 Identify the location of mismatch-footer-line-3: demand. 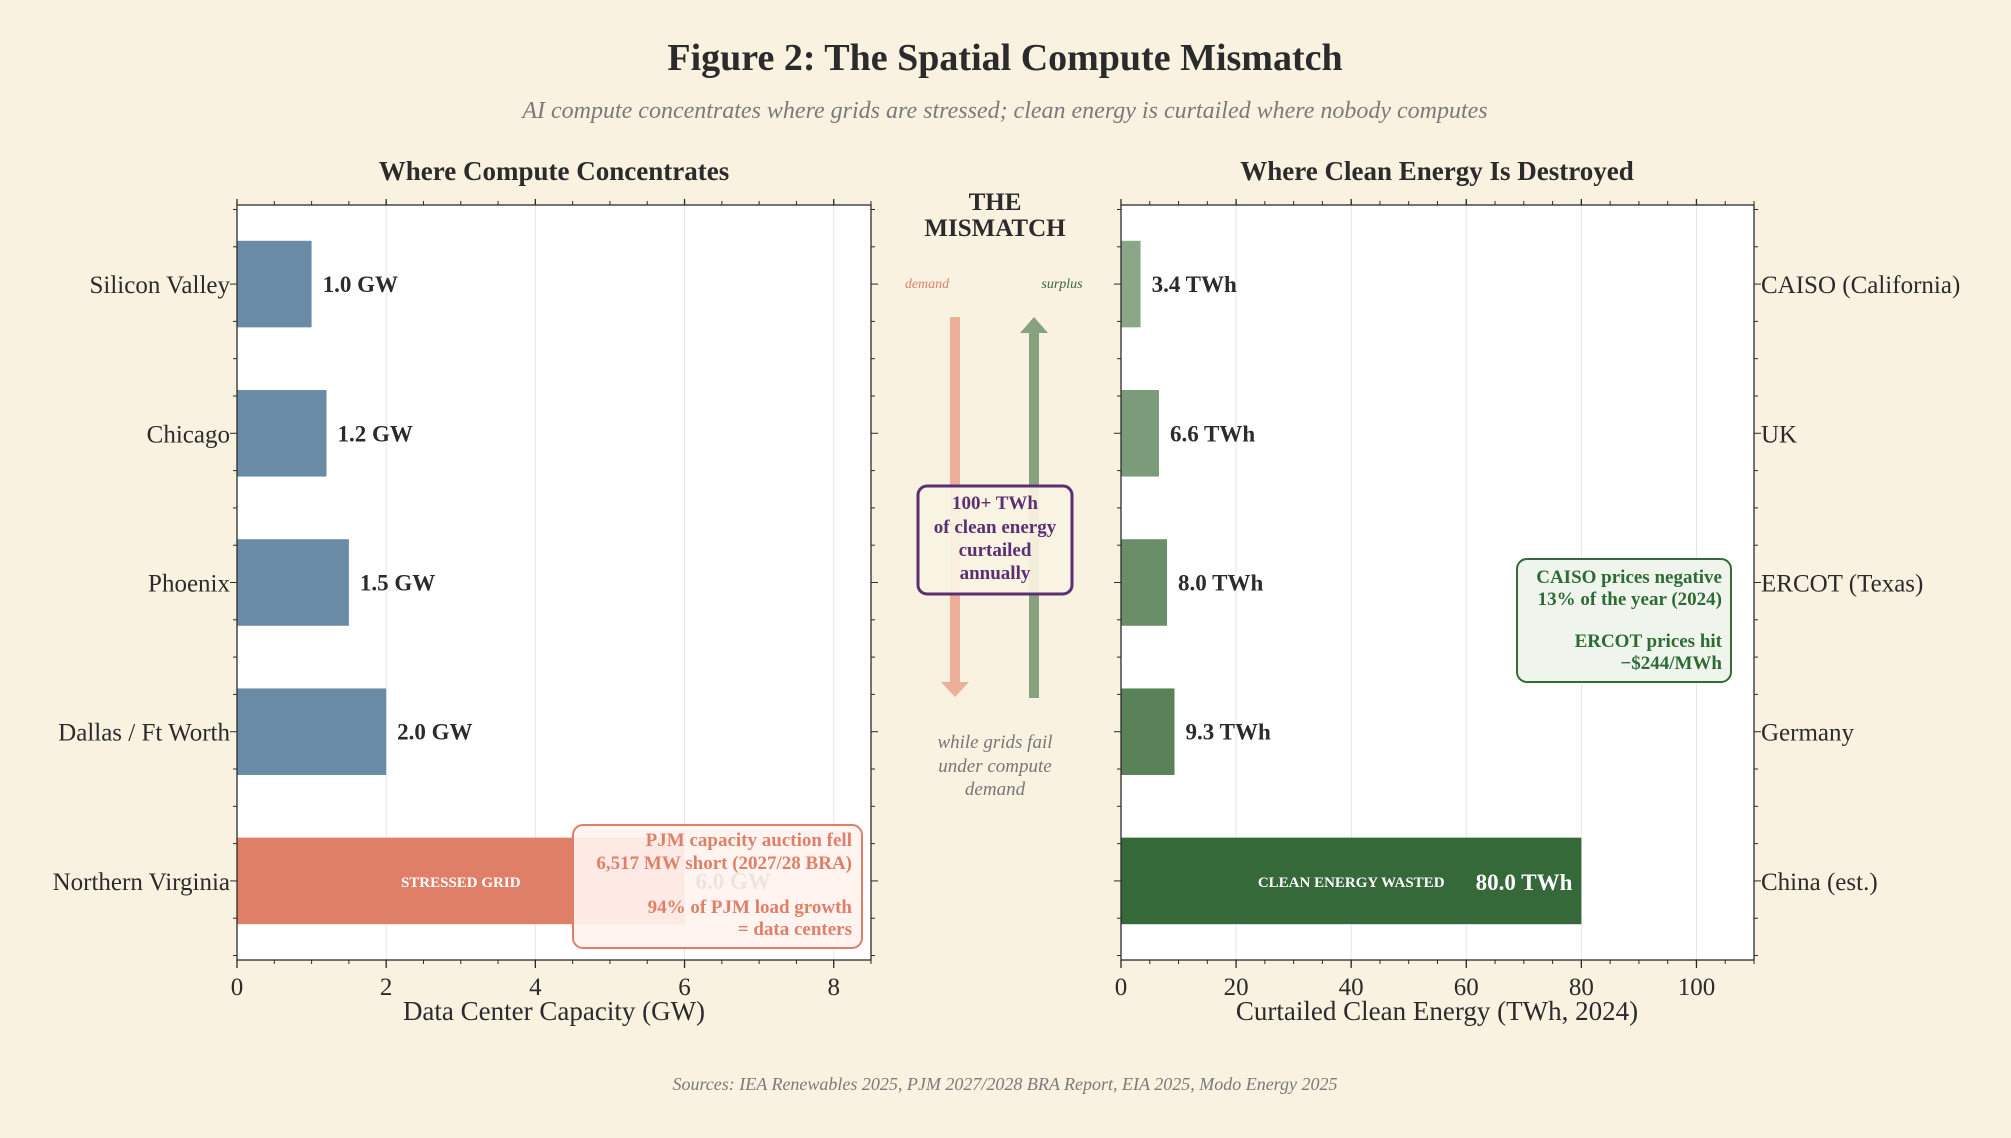
(995, 789).